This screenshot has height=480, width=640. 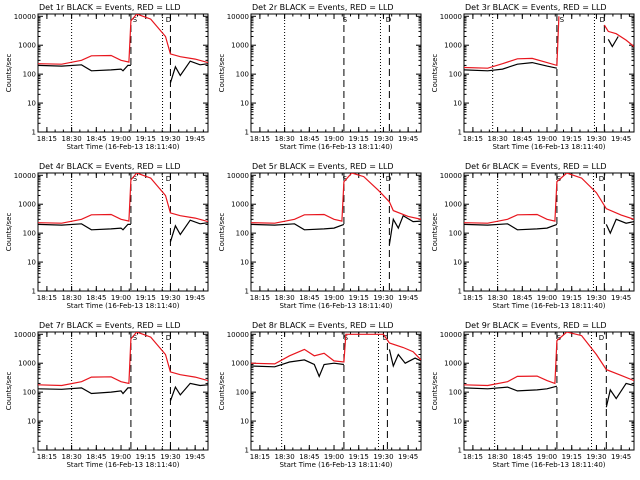 I want to click on chart-title: Det 3r BLACK = Events, RED = LLD, so click(x=536, y=7).